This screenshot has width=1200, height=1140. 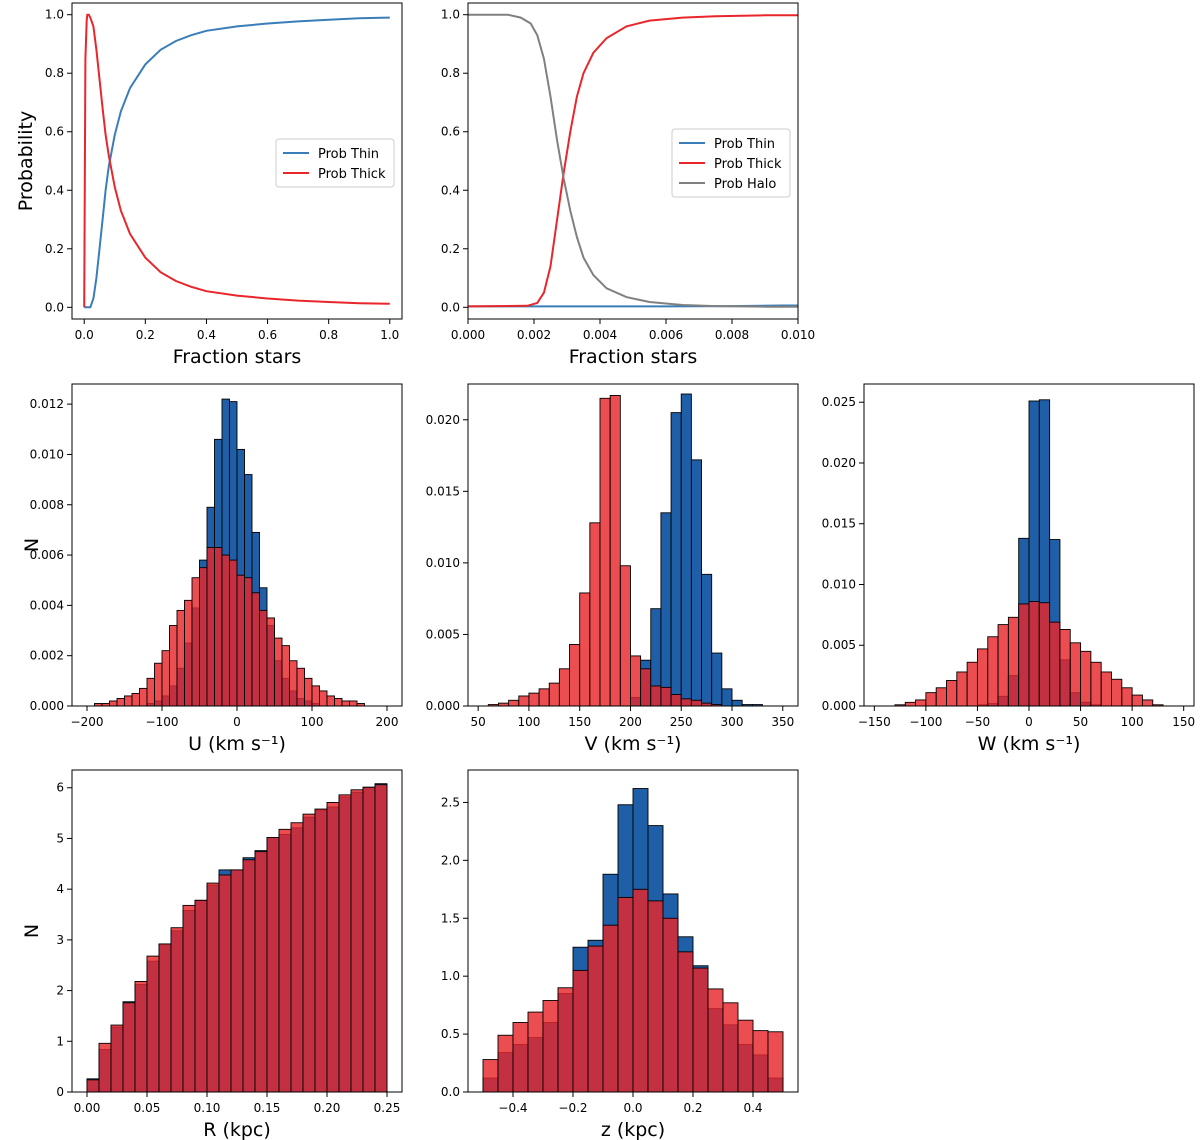 What do you see at coordinates (60, 838) in the screenshot?
I see `y-tick-label: 5` at bounding box center [60, 838].